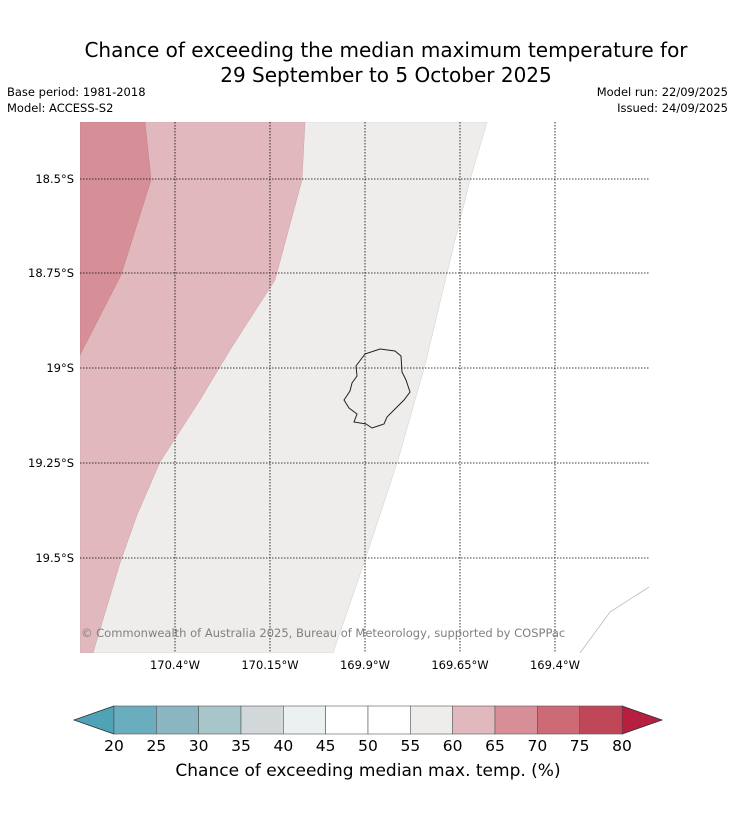  What do you see at coordinates (60, 108) in the screenshot?
I see `model-name: Model: ACCESS-S2` at bounding box center [60, 108].